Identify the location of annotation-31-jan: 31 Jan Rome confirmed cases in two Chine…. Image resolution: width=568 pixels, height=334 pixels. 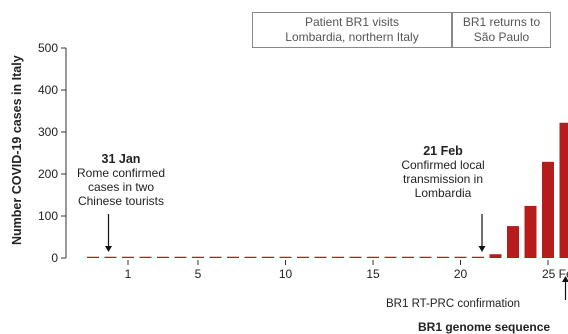
(121, 180).